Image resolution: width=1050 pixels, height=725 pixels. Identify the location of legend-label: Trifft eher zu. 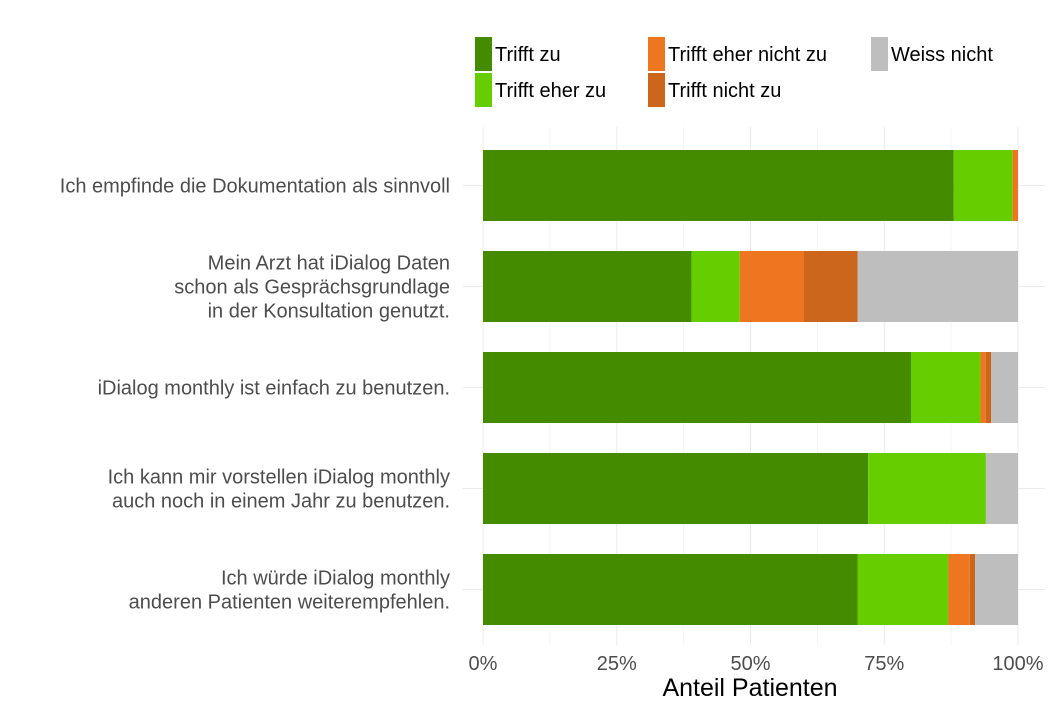
(550, 91).